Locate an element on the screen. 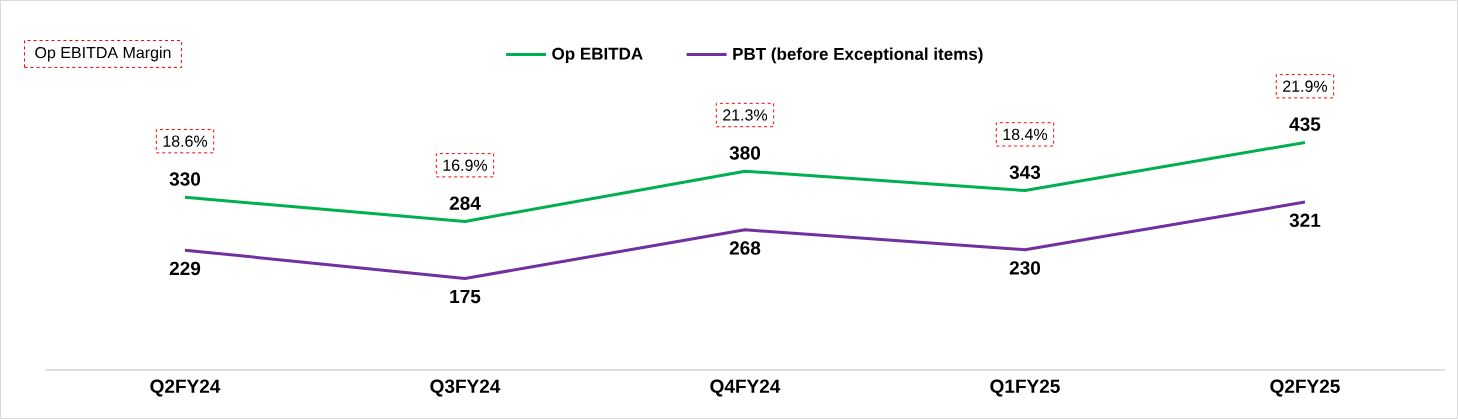 Image resolution: width=1458 pixels, height=419 pixels. text: 18.4% is located at coordinates (1025, 134).